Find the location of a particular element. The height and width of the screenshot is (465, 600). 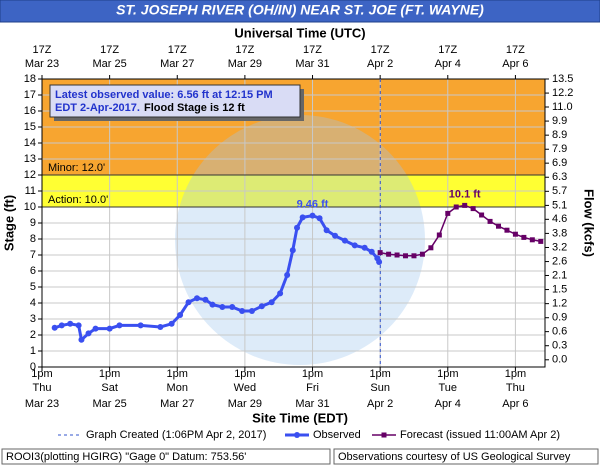

y2-tick-label: 0.3 is located at coordinates (559, 346).